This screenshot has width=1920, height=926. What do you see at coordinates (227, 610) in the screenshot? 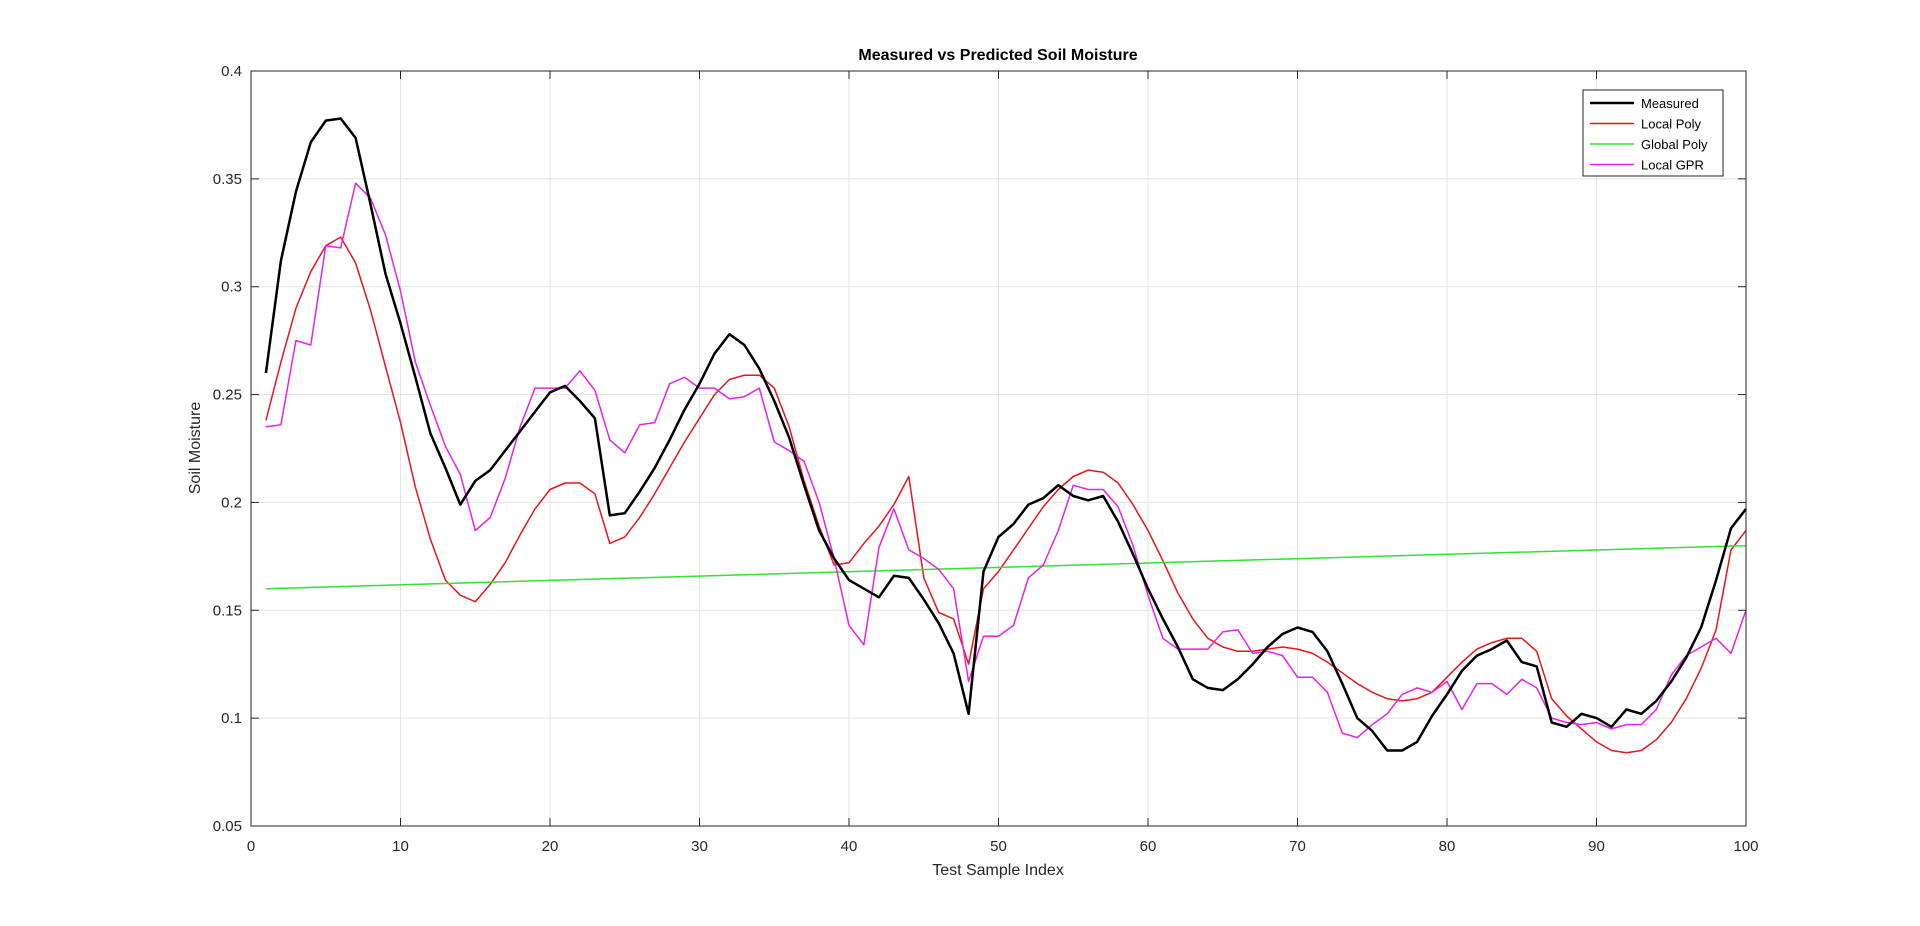
I see `y-tick-label: 0.15` at bounding box center [227, 610].